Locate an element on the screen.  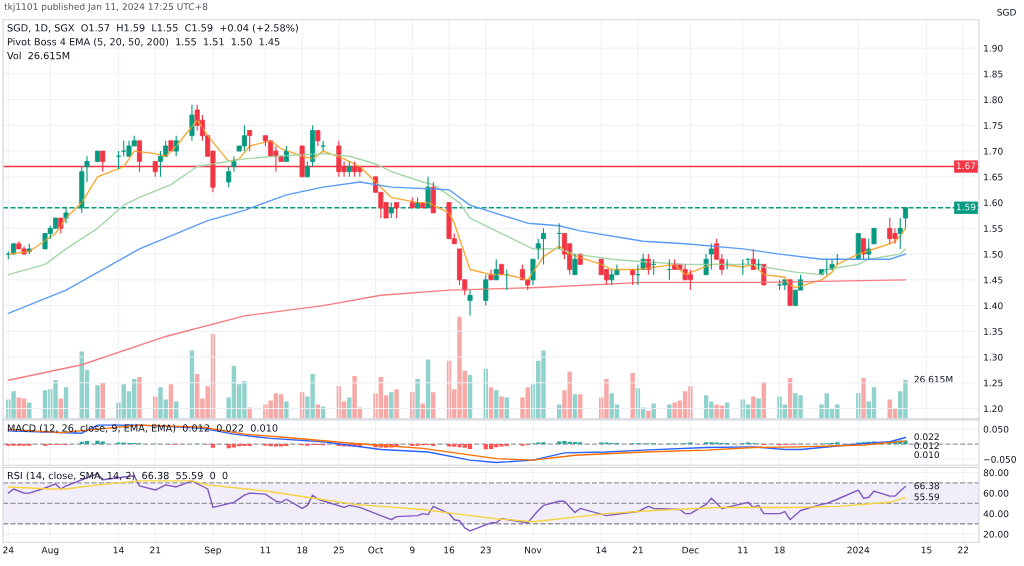
y-tick-label: 1.90 is located at coordinates (993, 48).